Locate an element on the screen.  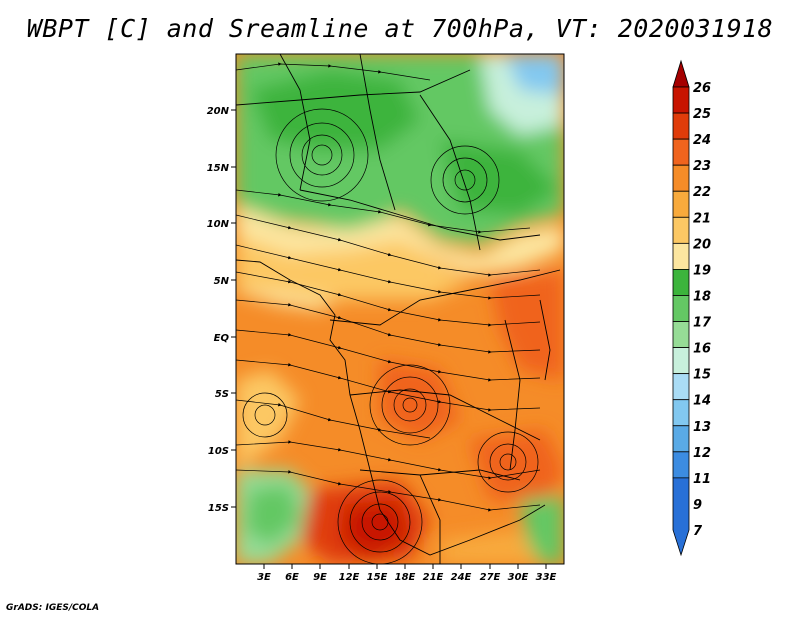
colorbar-label: 16 is located at coordinates (702, 349).